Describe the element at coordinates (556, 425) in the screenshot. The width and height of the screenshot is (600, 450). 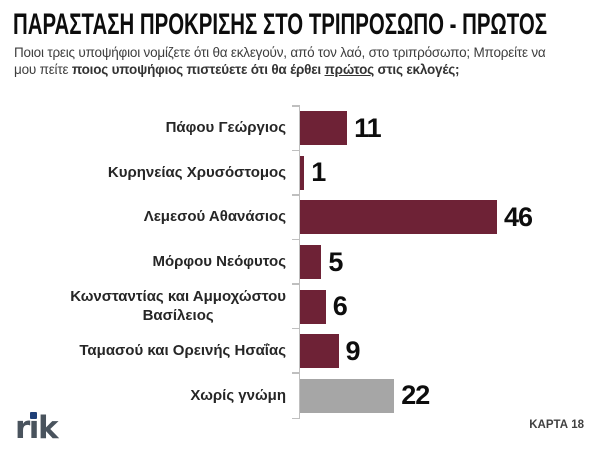
I see `card-number-label: ΚΑΡΤΑ 18` at that location.